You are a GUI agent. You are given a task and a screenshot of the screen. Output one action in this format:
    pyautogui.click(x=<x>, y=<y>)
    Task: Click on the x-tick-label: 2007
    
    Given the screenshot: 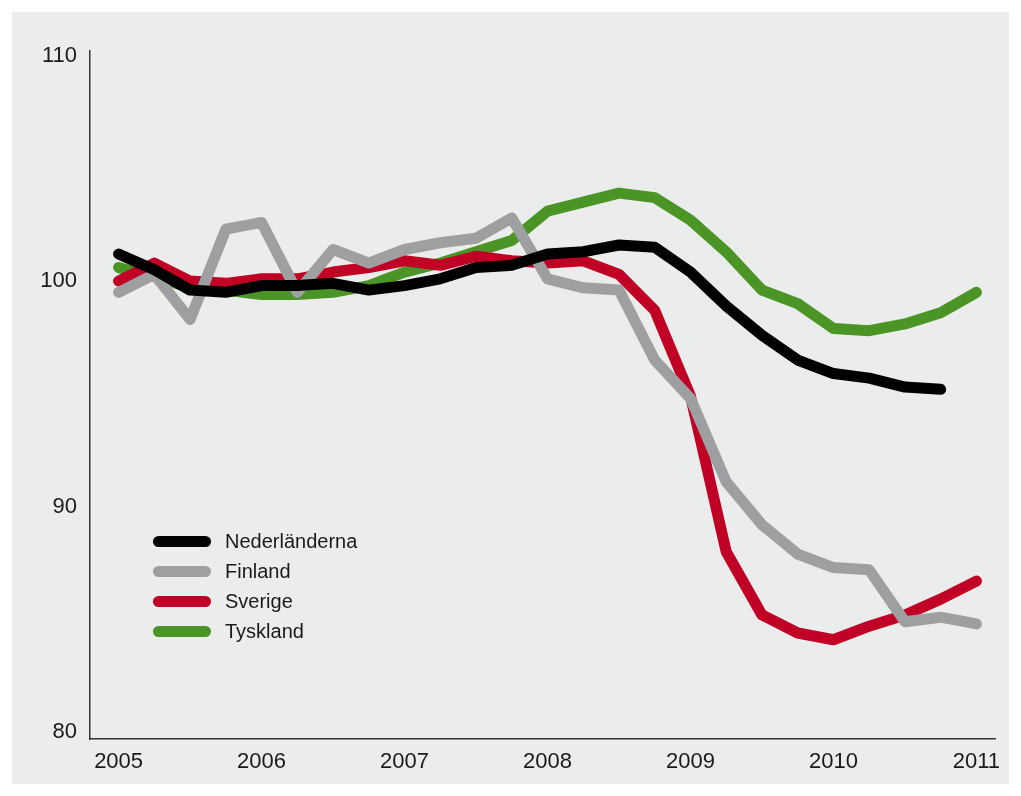 What is the action you would take?
    pyautogui.click(x=405, y=761)
    